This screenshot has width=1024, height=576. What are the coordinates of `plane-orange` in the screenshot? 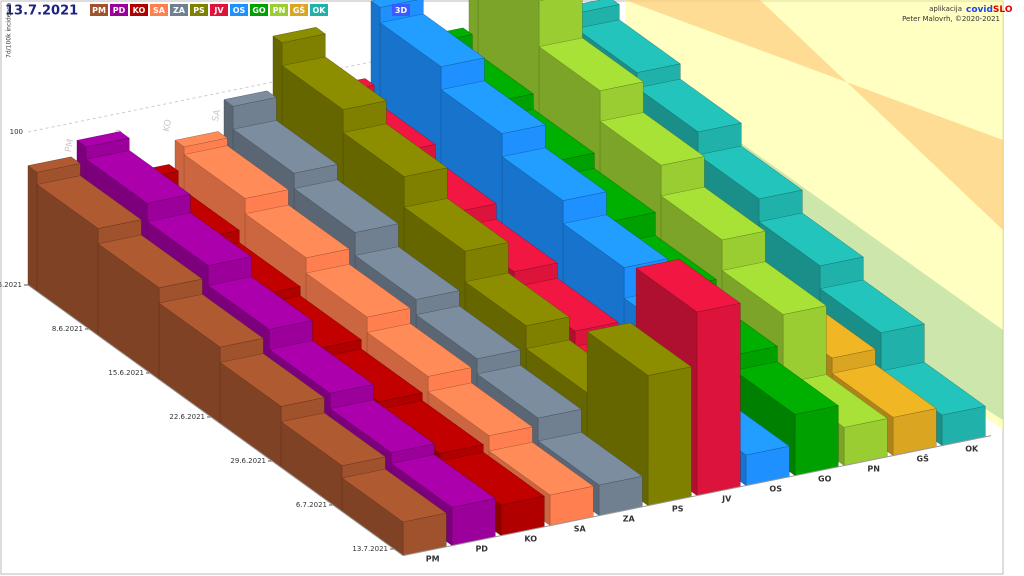 It's located at (814, 115).